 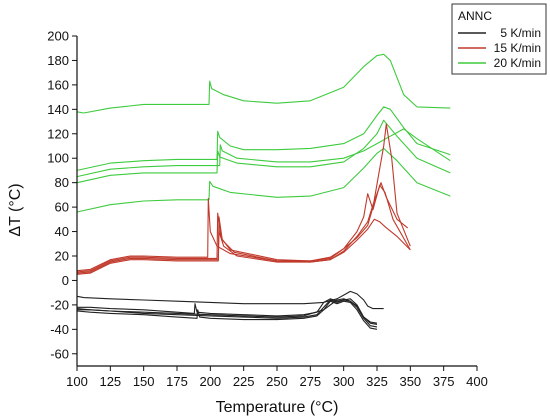 I want to click on y-tick-label: 180, so click(x=58, y=60).